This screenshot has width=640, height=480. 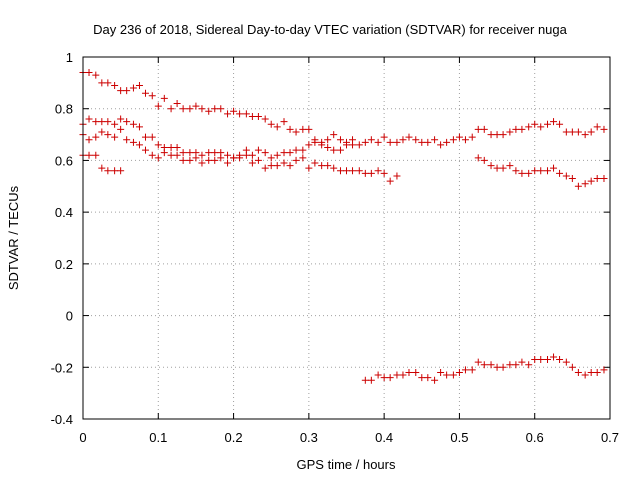 What do you see at coordinates (346, 464) in the screenshot?
I see `x-axis-label: GPS time / hours` at bounding box center [346, 464].